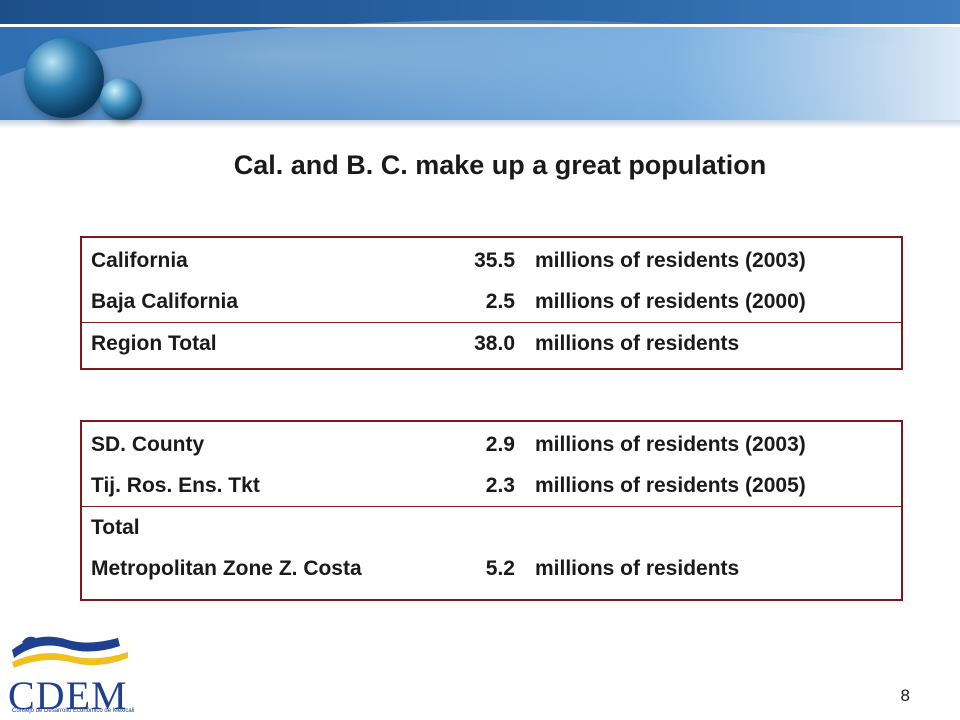 The image size is (960, 720). What do you see at coordinates (165, 301) in the screenshot?
I see `row-label: Baja California` at bounding box center [165, 301].